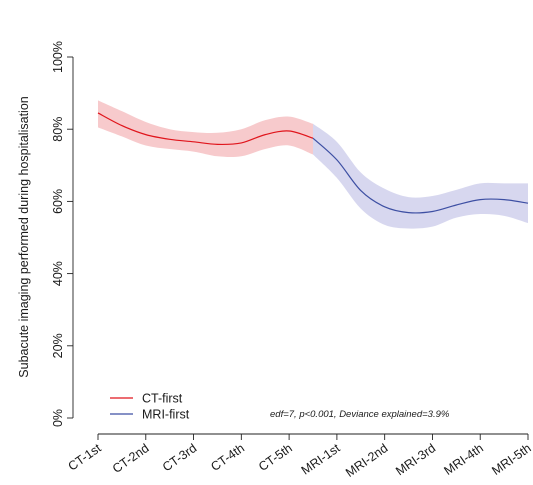 Image resolution: width=533 pixels, height=485 pixels. I want to click on x-tick-label: CT-2nd, so click(131, 458).